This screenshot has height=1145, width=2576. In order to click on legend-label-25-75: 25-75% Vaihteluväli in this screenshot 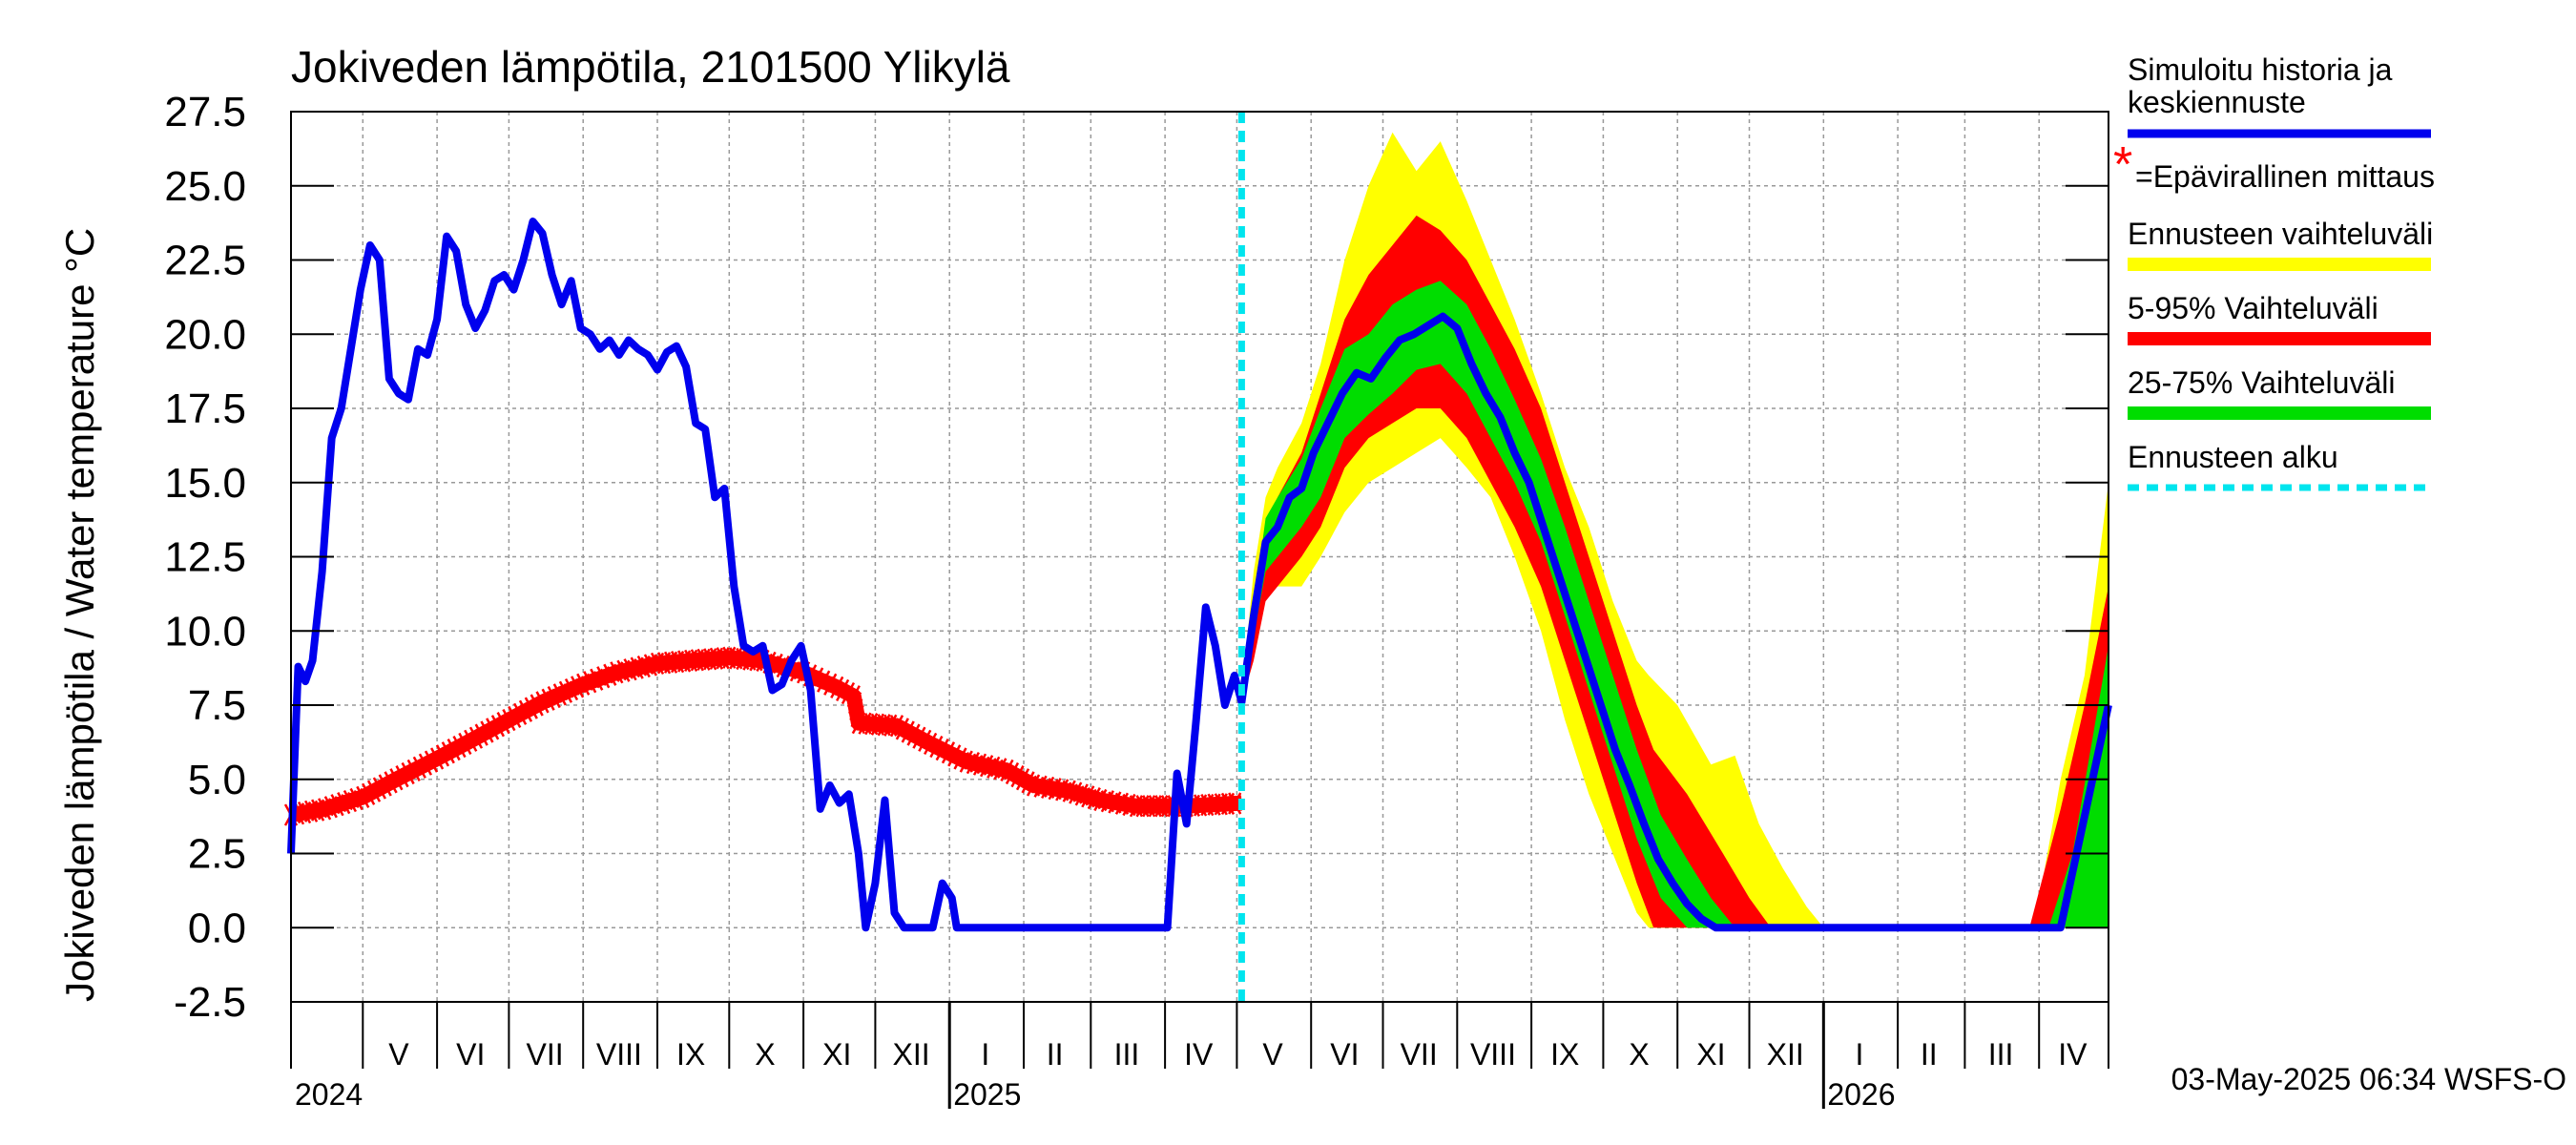, I will do `click(2261, 382)`.